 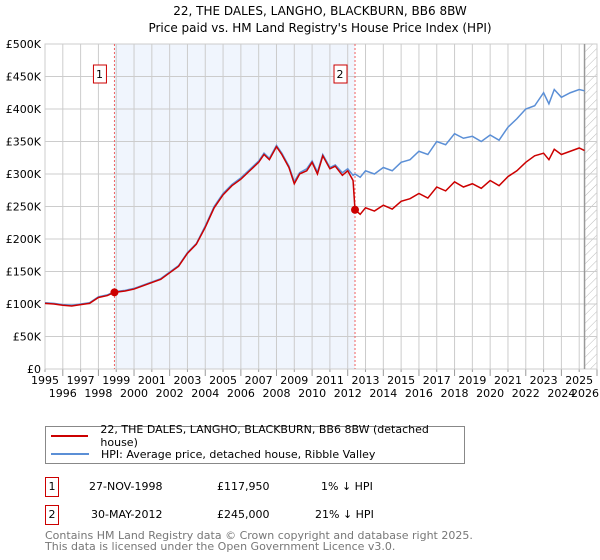 What do you see at coordinates (383, 393) in the screenshot?
I see `x-tick-label: 2014` at bounding box center [383, 393].